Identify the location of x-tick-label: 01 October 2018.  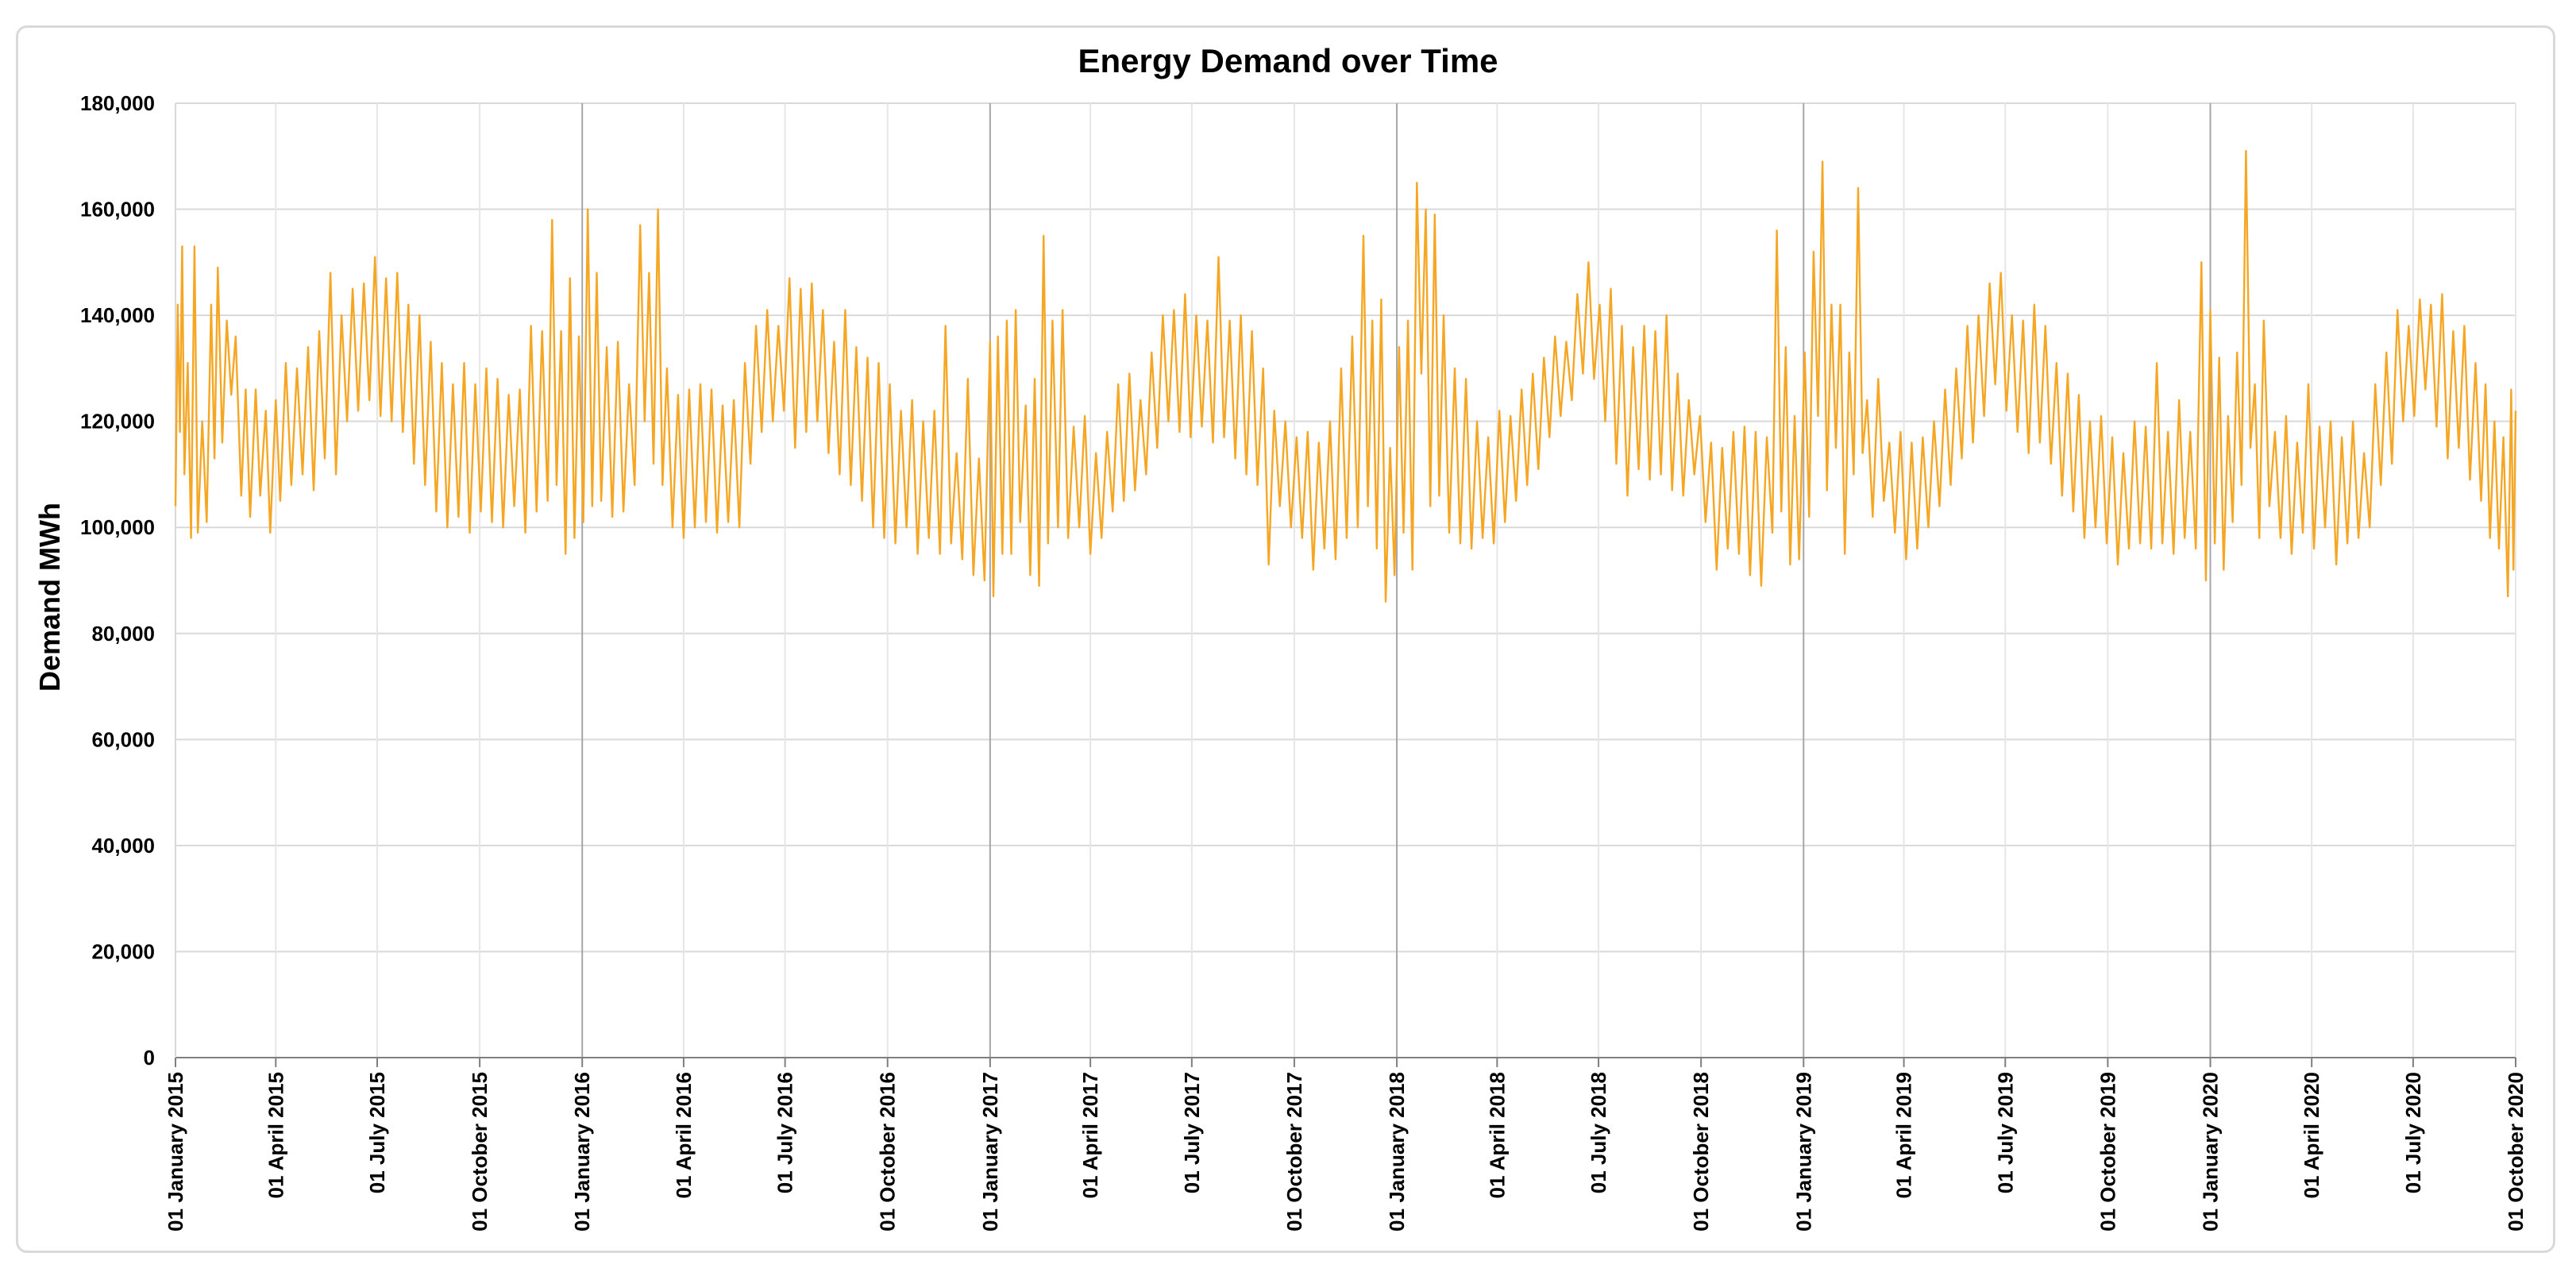
(1701, 1152).